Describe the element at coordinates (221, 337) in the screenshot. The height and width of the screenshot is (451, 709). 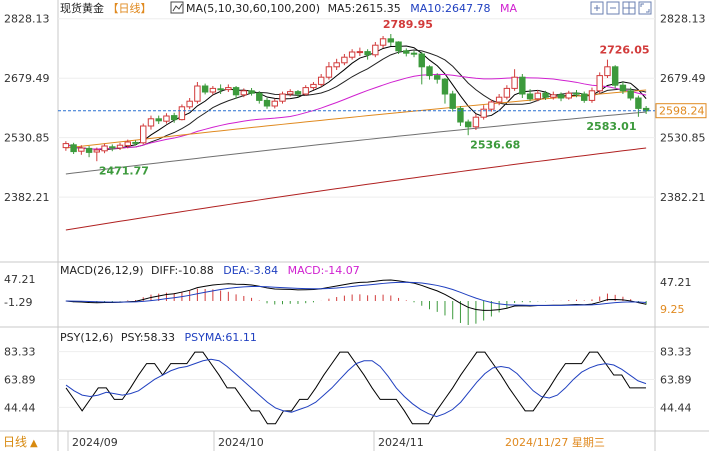
I see `psyma-value: PSYMA:61.11` at that location.